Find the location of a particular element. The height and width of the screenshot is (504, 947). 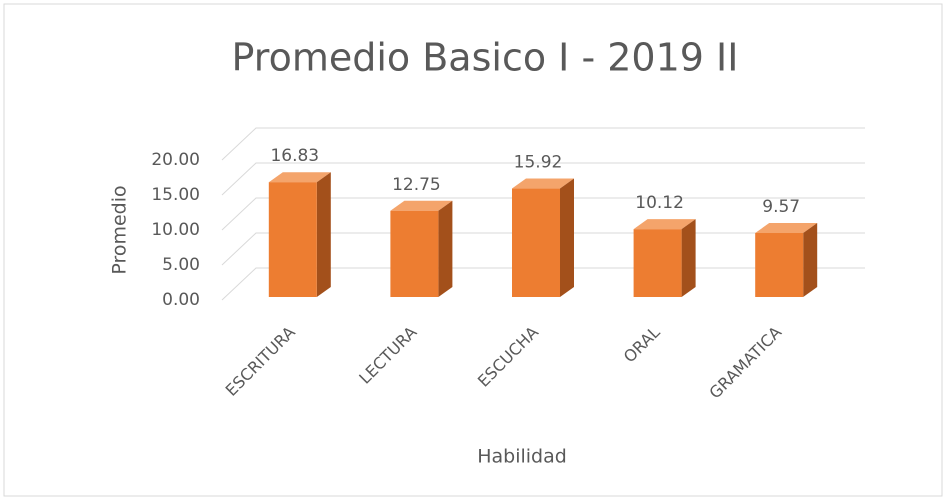

y-axis-title: Promedio is located at coordinates (120, 229).